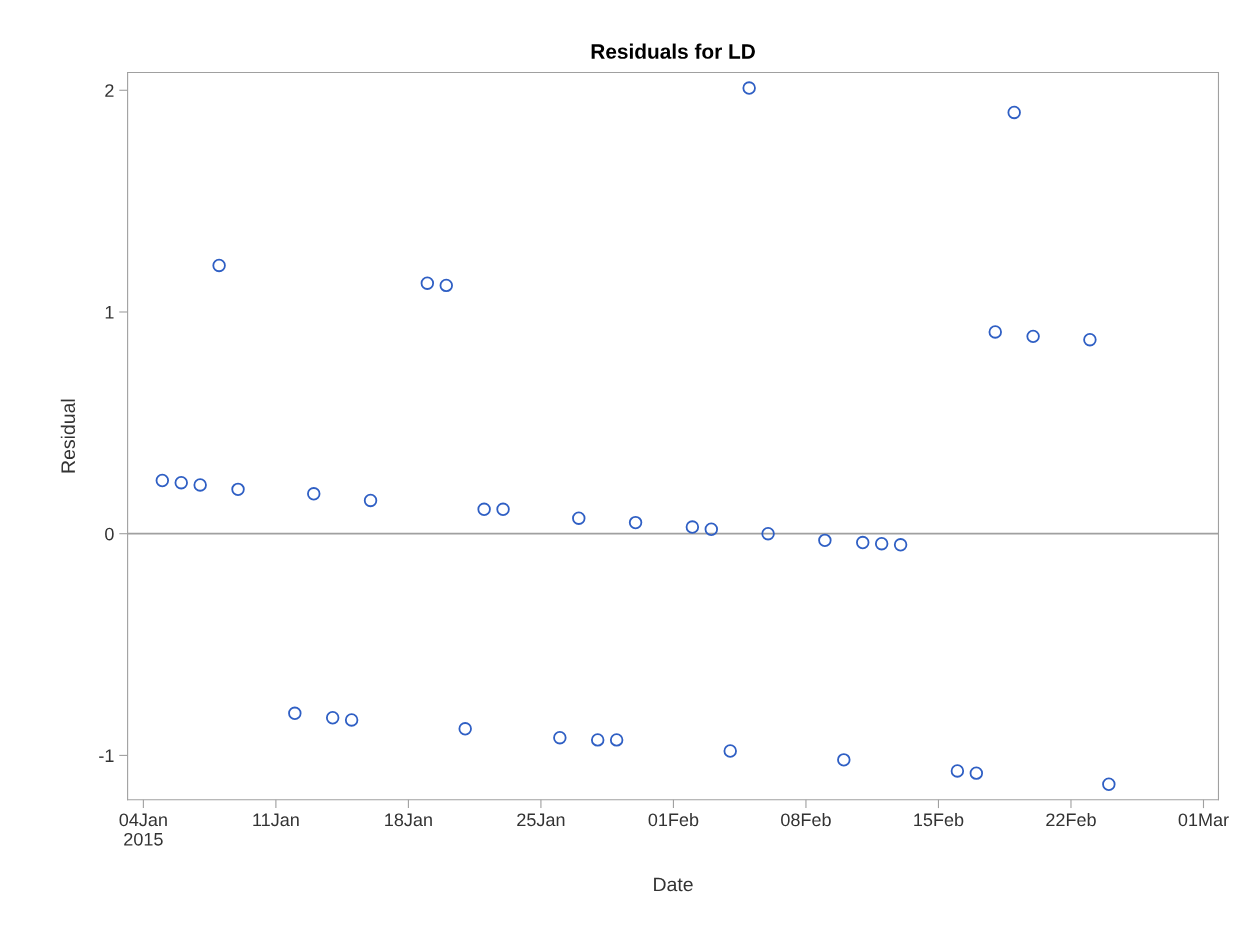  I want to click on y-axis-title: Residual, so click(68, 436).